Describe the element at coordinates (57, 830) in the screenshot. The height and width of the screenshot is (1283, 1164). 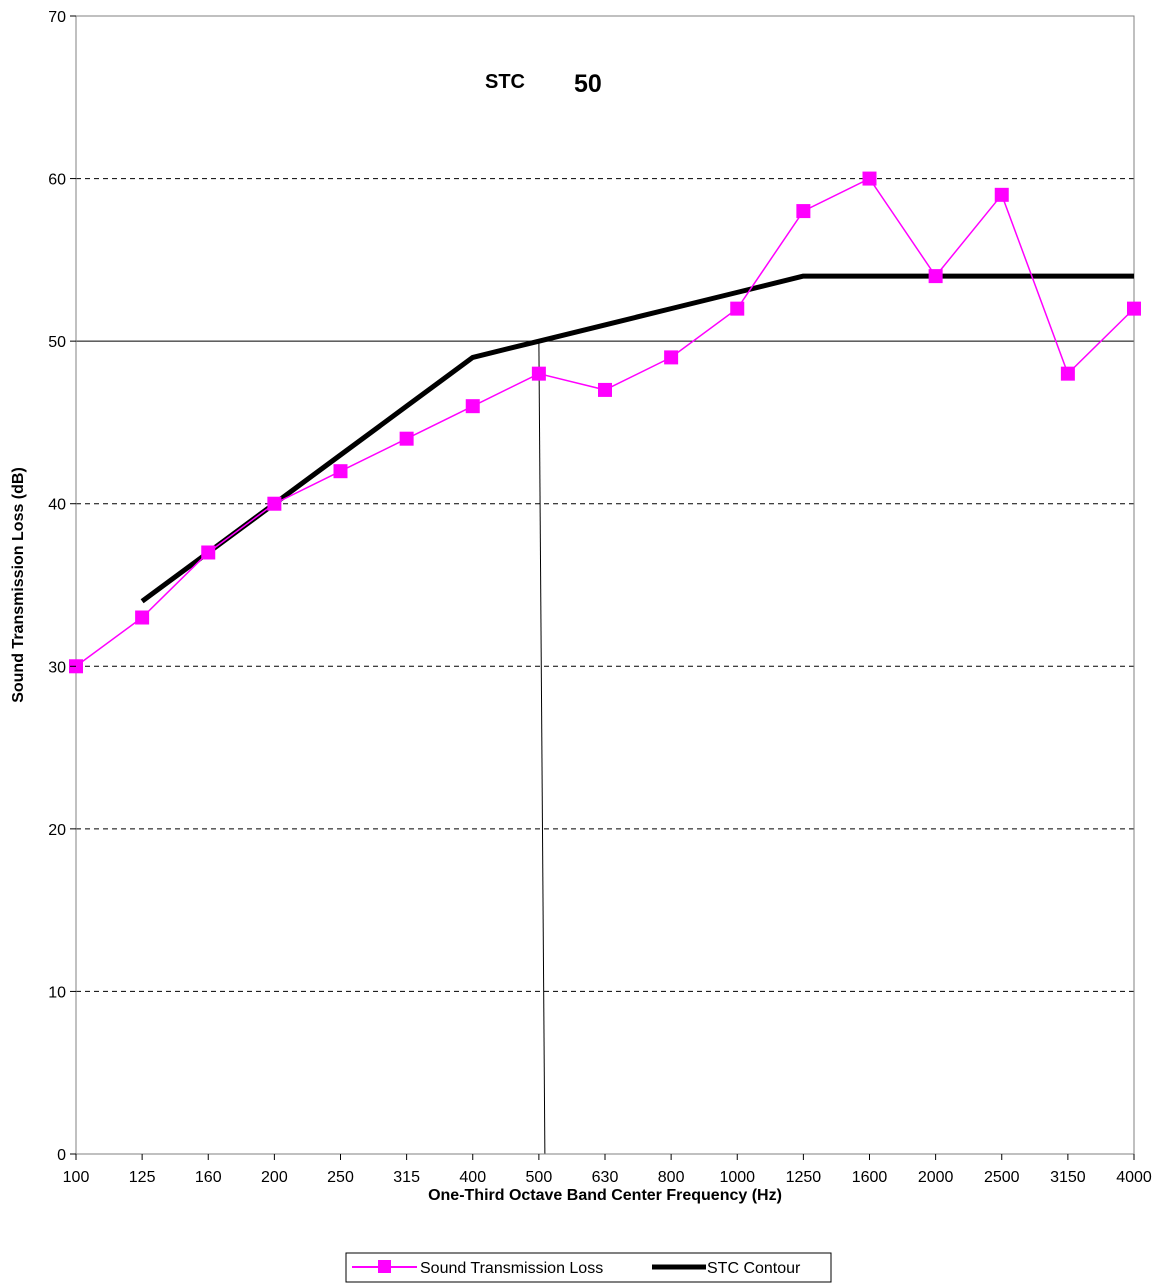
I see `y-tick-label: 20` at that location.